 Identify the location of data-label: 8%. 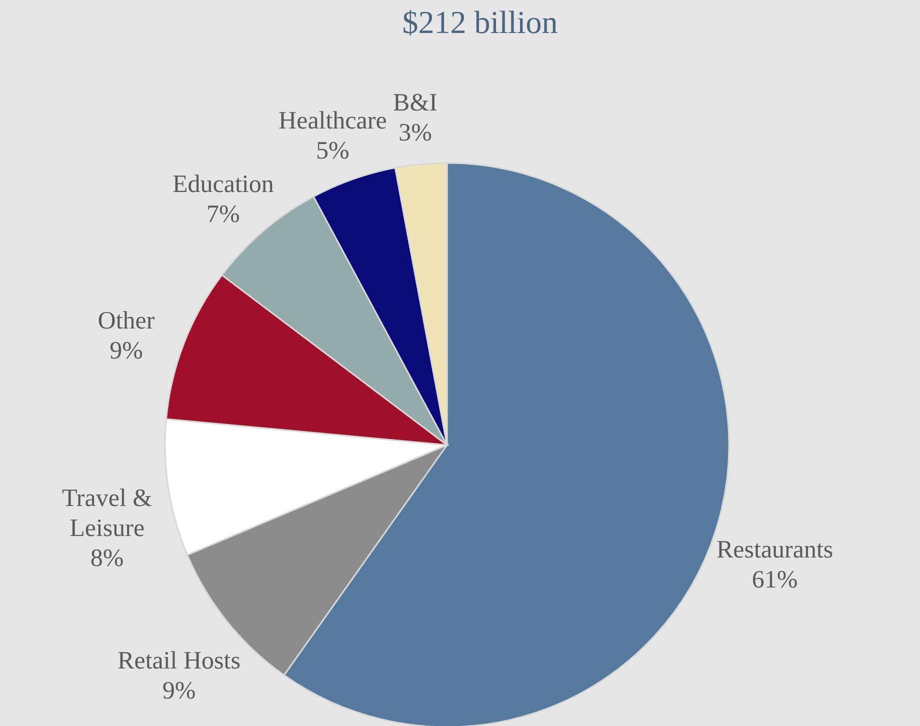
(107, 558).